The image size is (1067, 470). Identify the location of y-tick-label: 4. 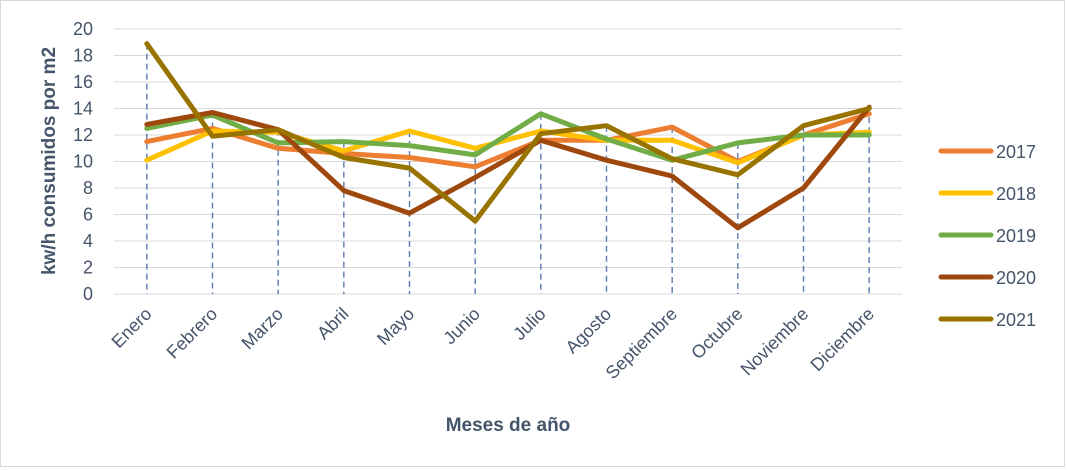
(88, 241).